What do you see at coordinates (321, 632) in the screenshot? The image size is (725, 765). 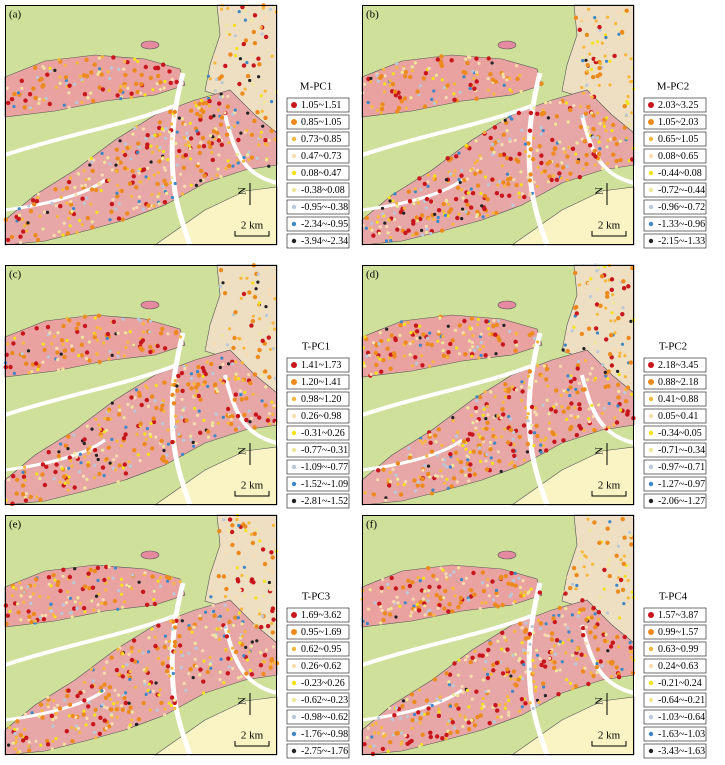 I see `legend-label: 0.95~1.69` at bounding box center [321, 632].